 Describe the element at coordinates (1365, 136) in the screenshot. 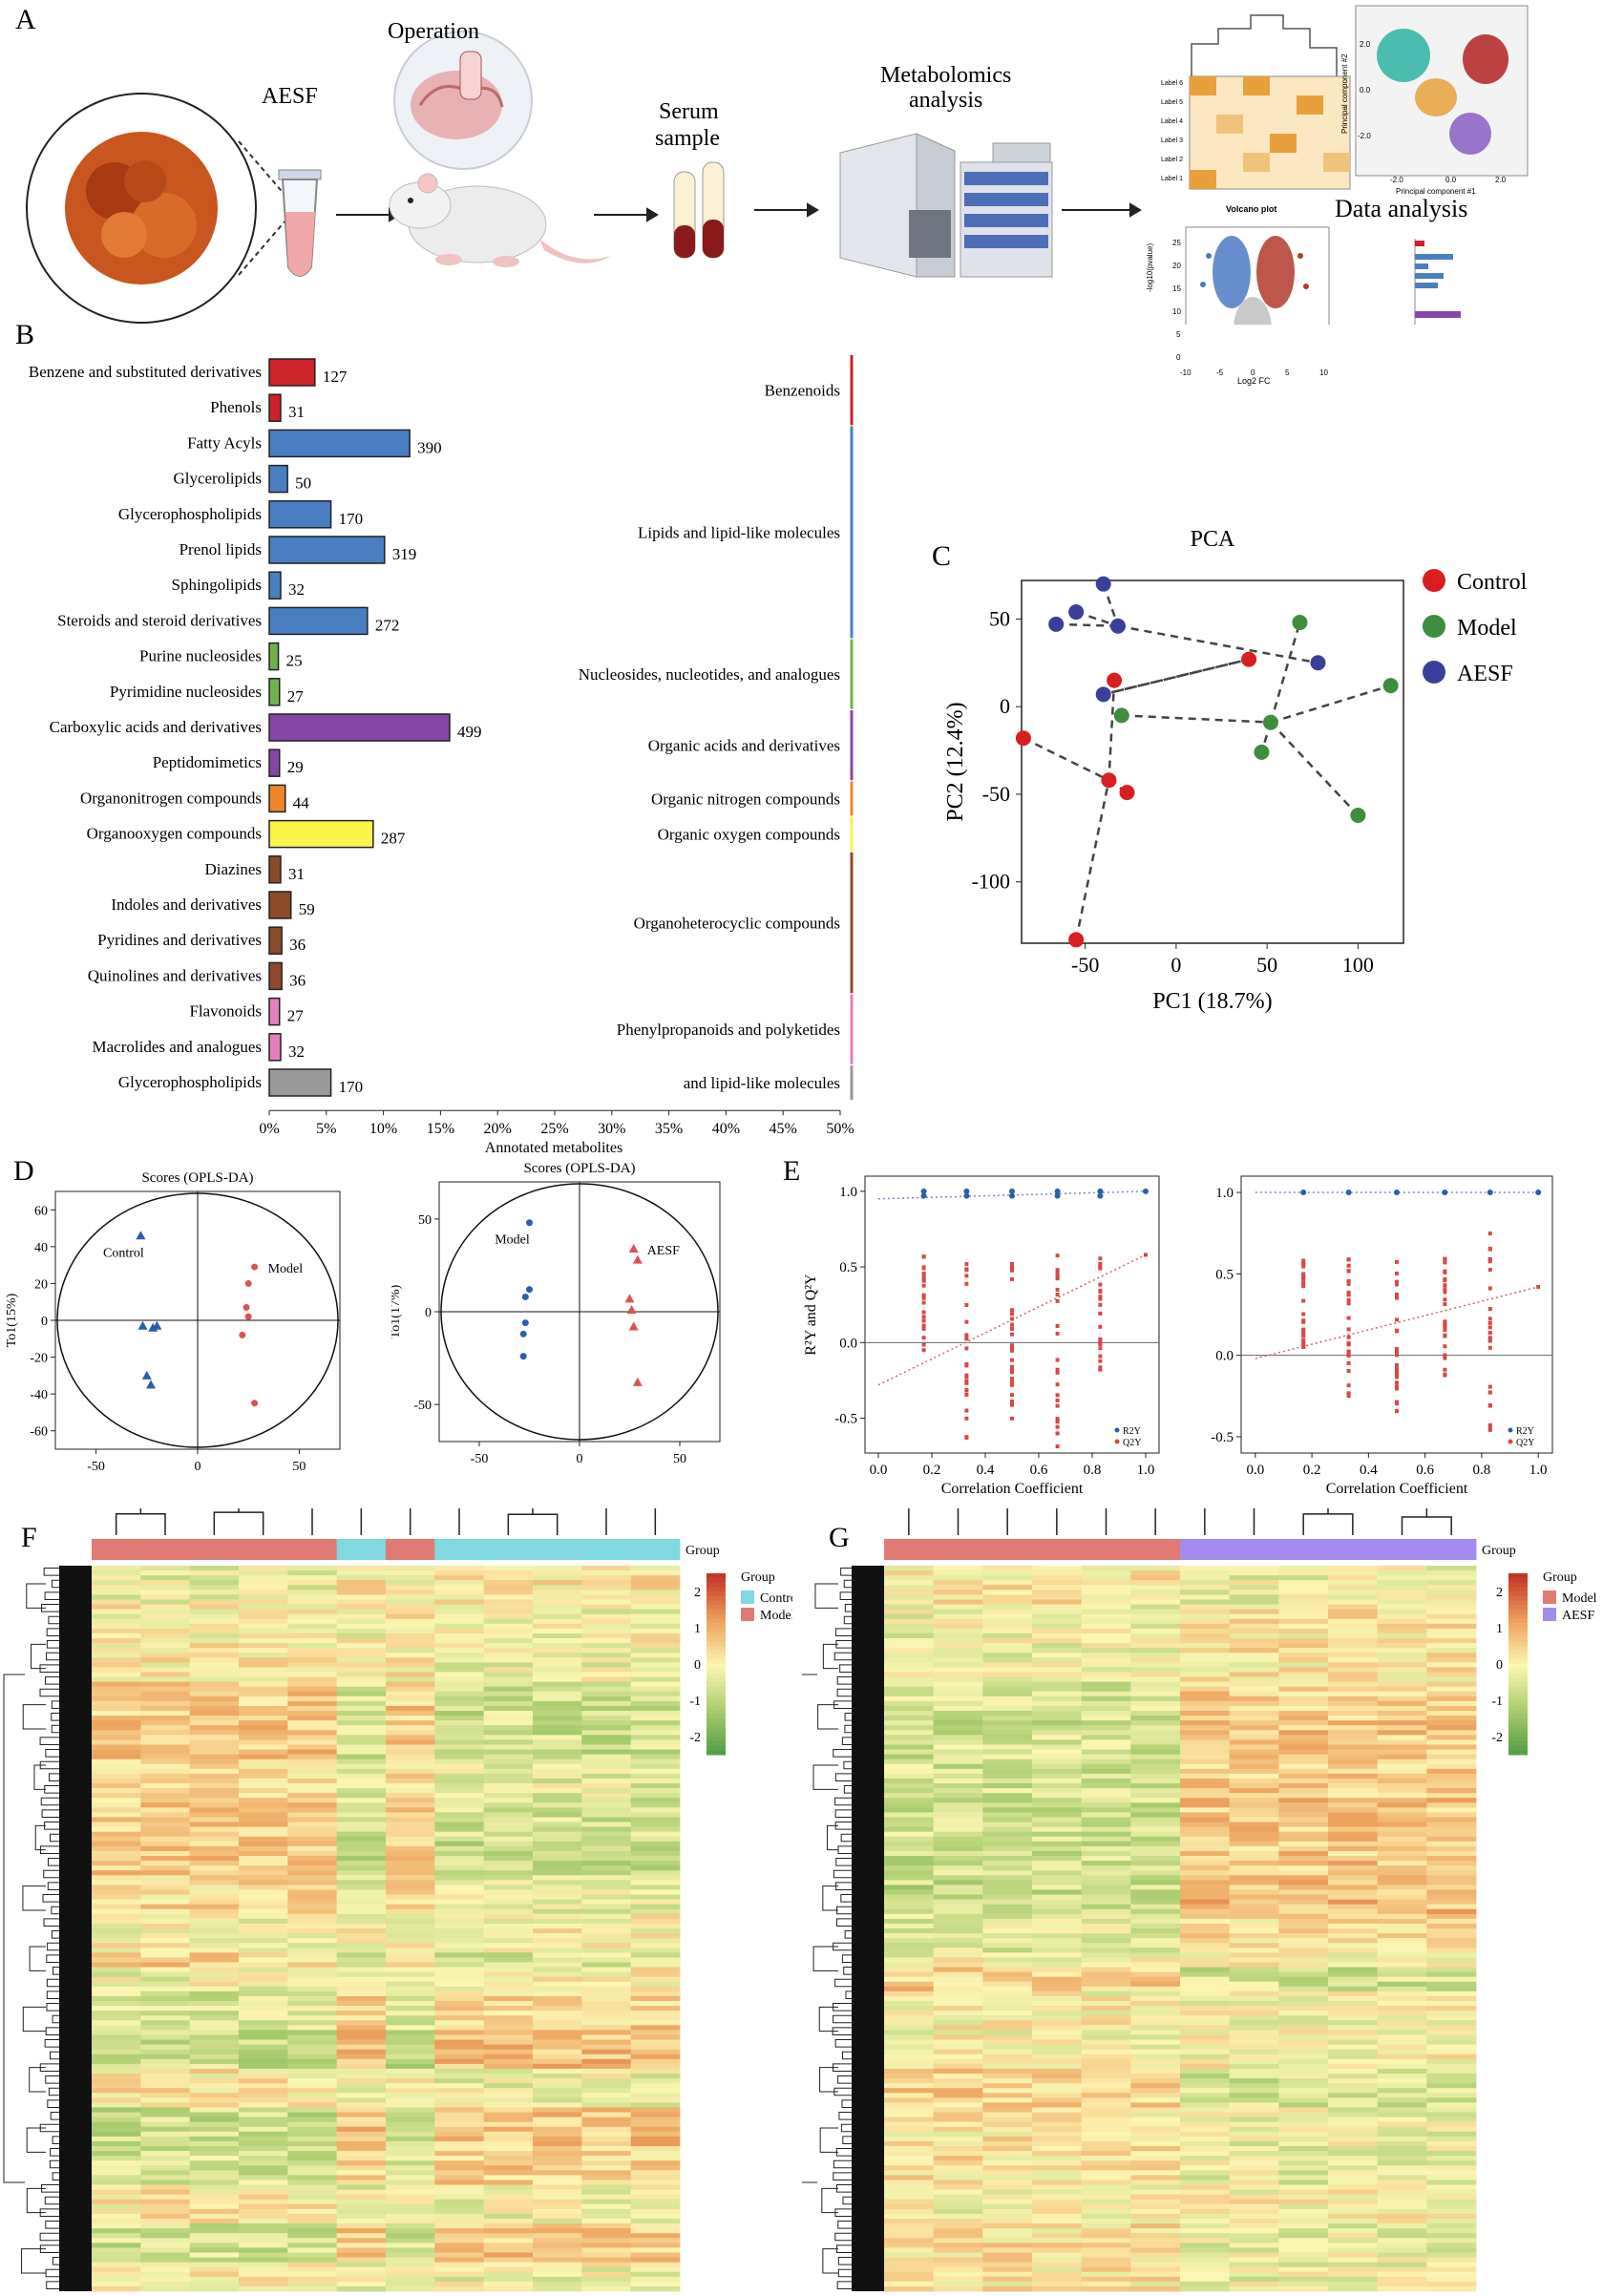

I see `pc-ytick-2: -2.0` at that location.